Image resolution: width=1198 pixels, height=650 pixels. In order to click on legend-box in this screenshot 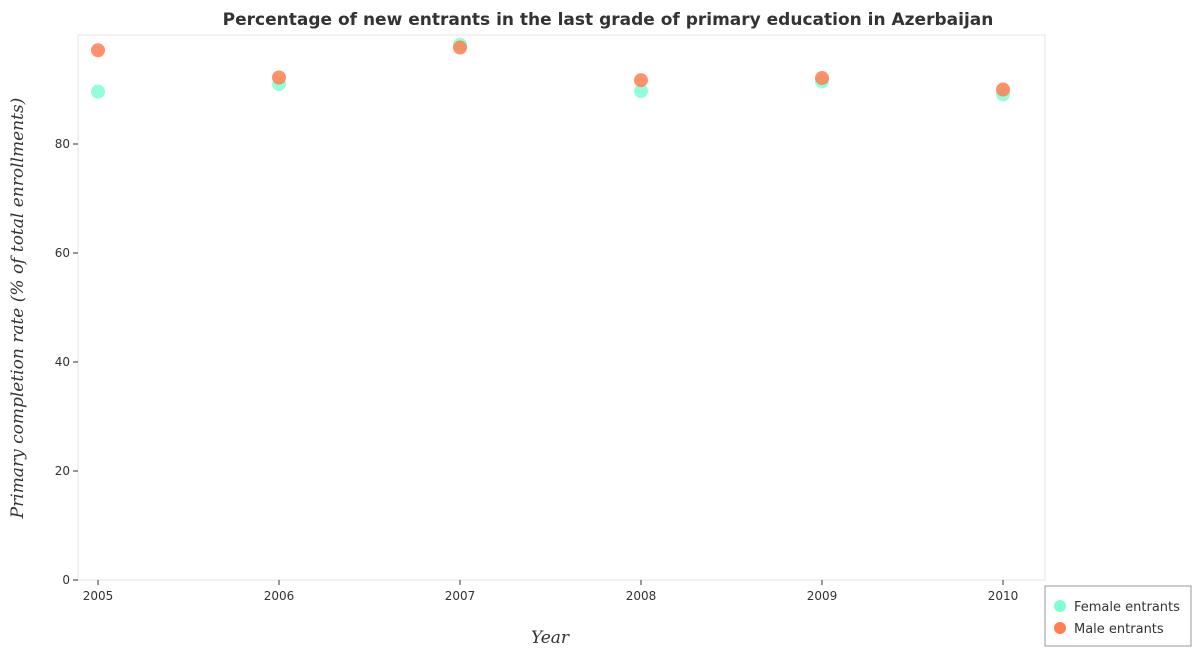, I will do `click(1118, 616)`.